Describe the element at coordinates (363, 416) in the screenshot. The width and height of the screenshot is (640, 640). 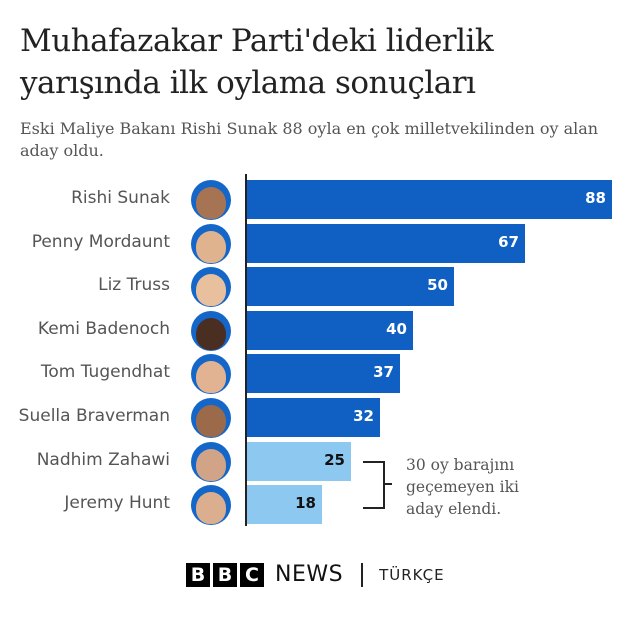
I see `bar-value-label: 32` at that location.